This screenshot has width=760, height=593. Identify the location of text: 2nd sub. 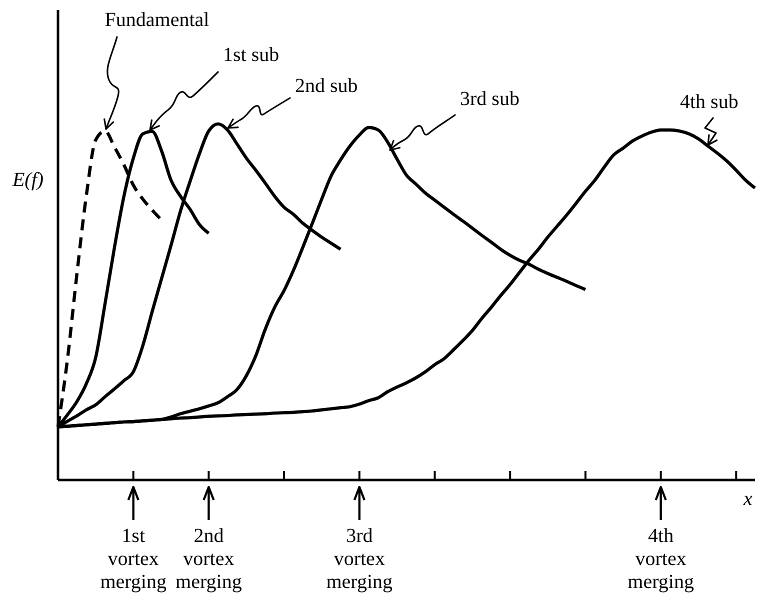
(326, 86).